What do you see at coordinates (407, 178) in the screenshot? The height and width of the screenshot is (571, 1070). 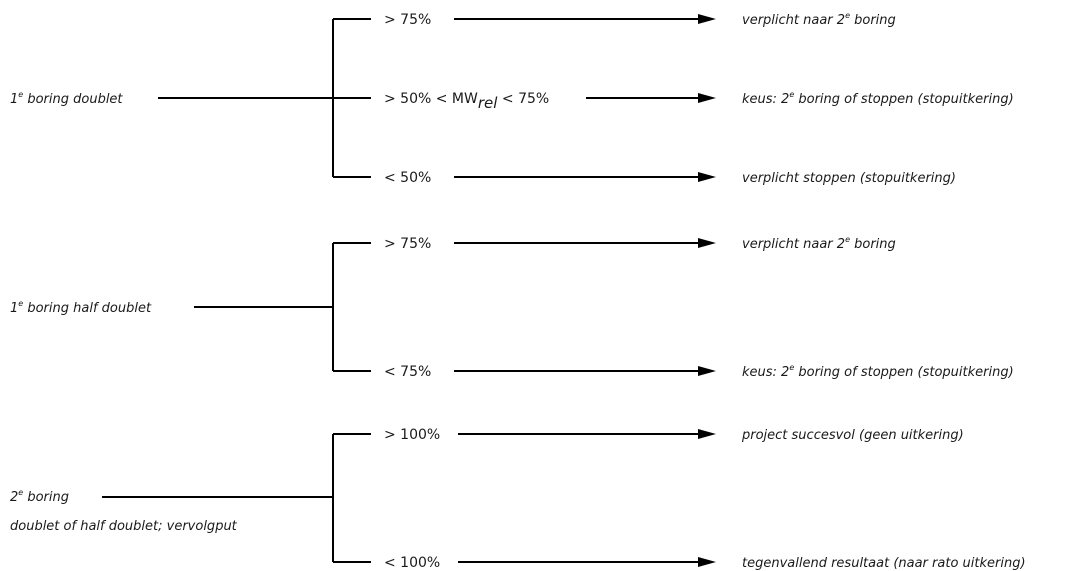 I see `branch-condition: < 50%` at bounding box center [407, 178].